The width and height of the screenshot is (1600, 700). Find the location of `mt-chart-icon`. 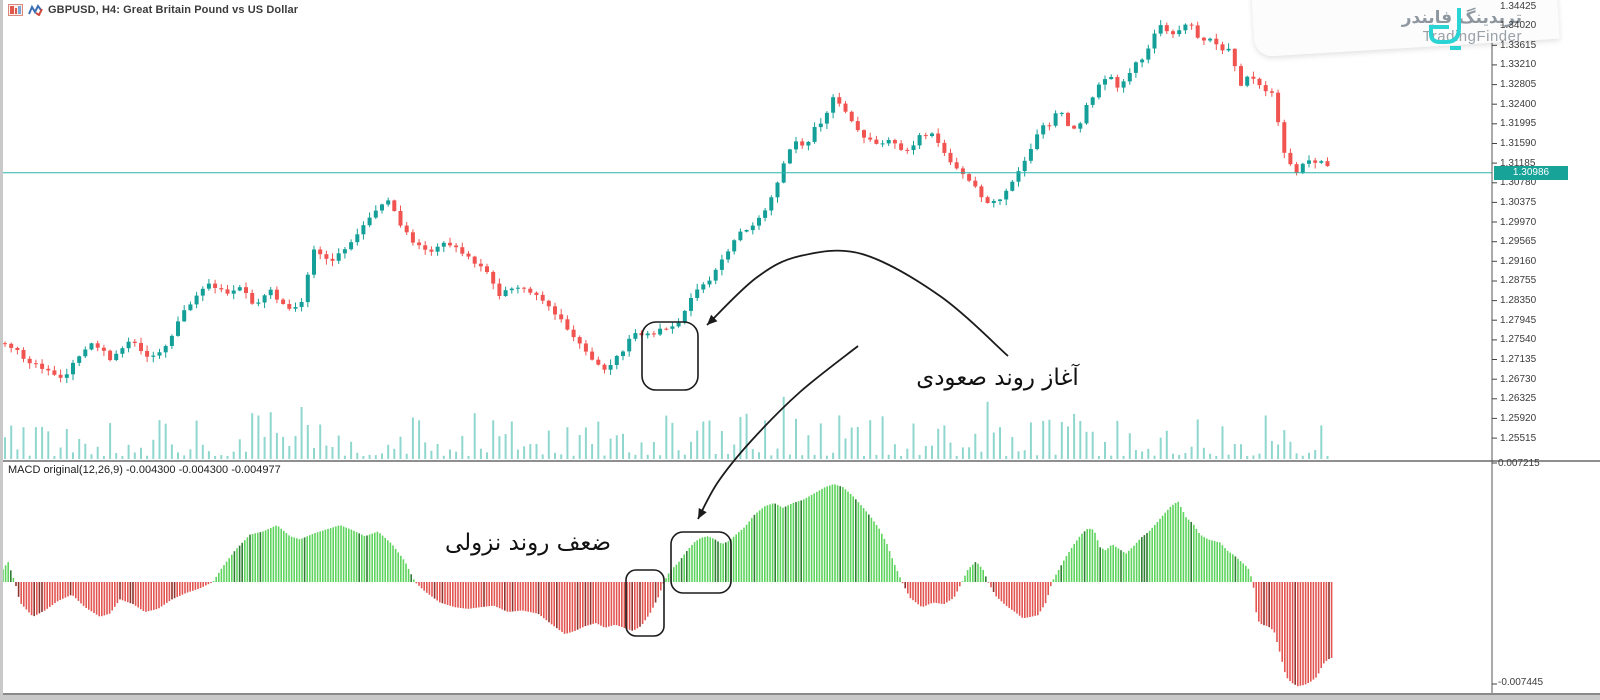

mt-chart-icon is located at coordinates (15, 10).